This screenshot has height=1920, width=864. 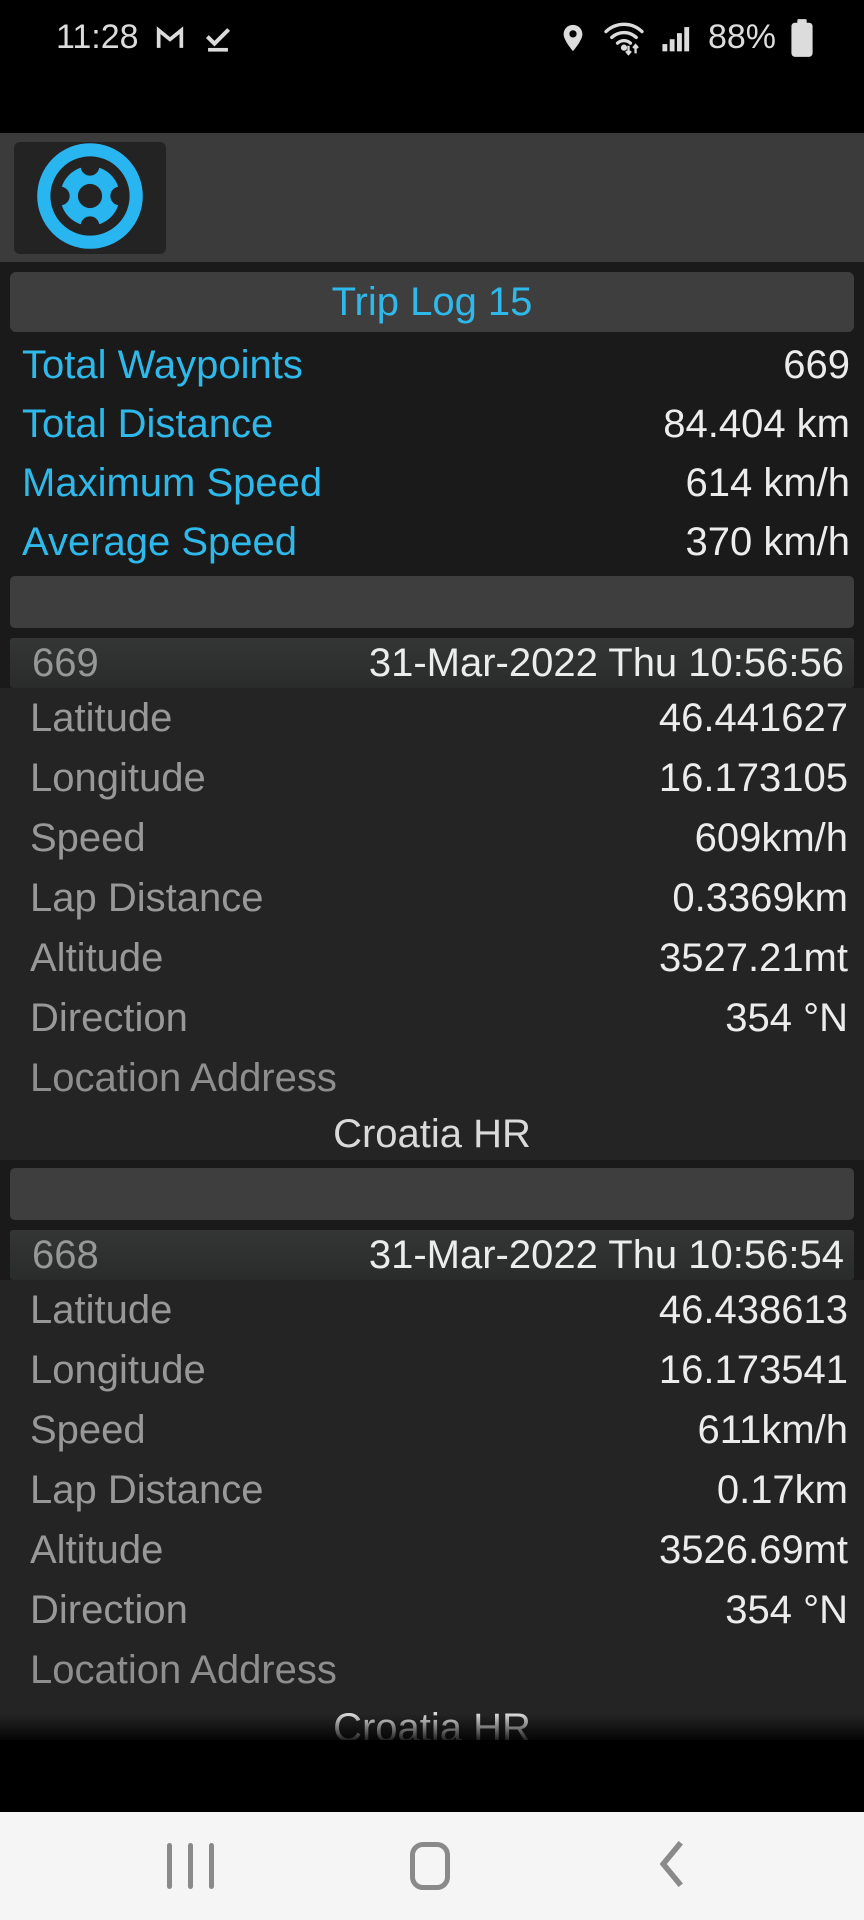 I want to click on wheel-icon, so click(x=90, y=198).